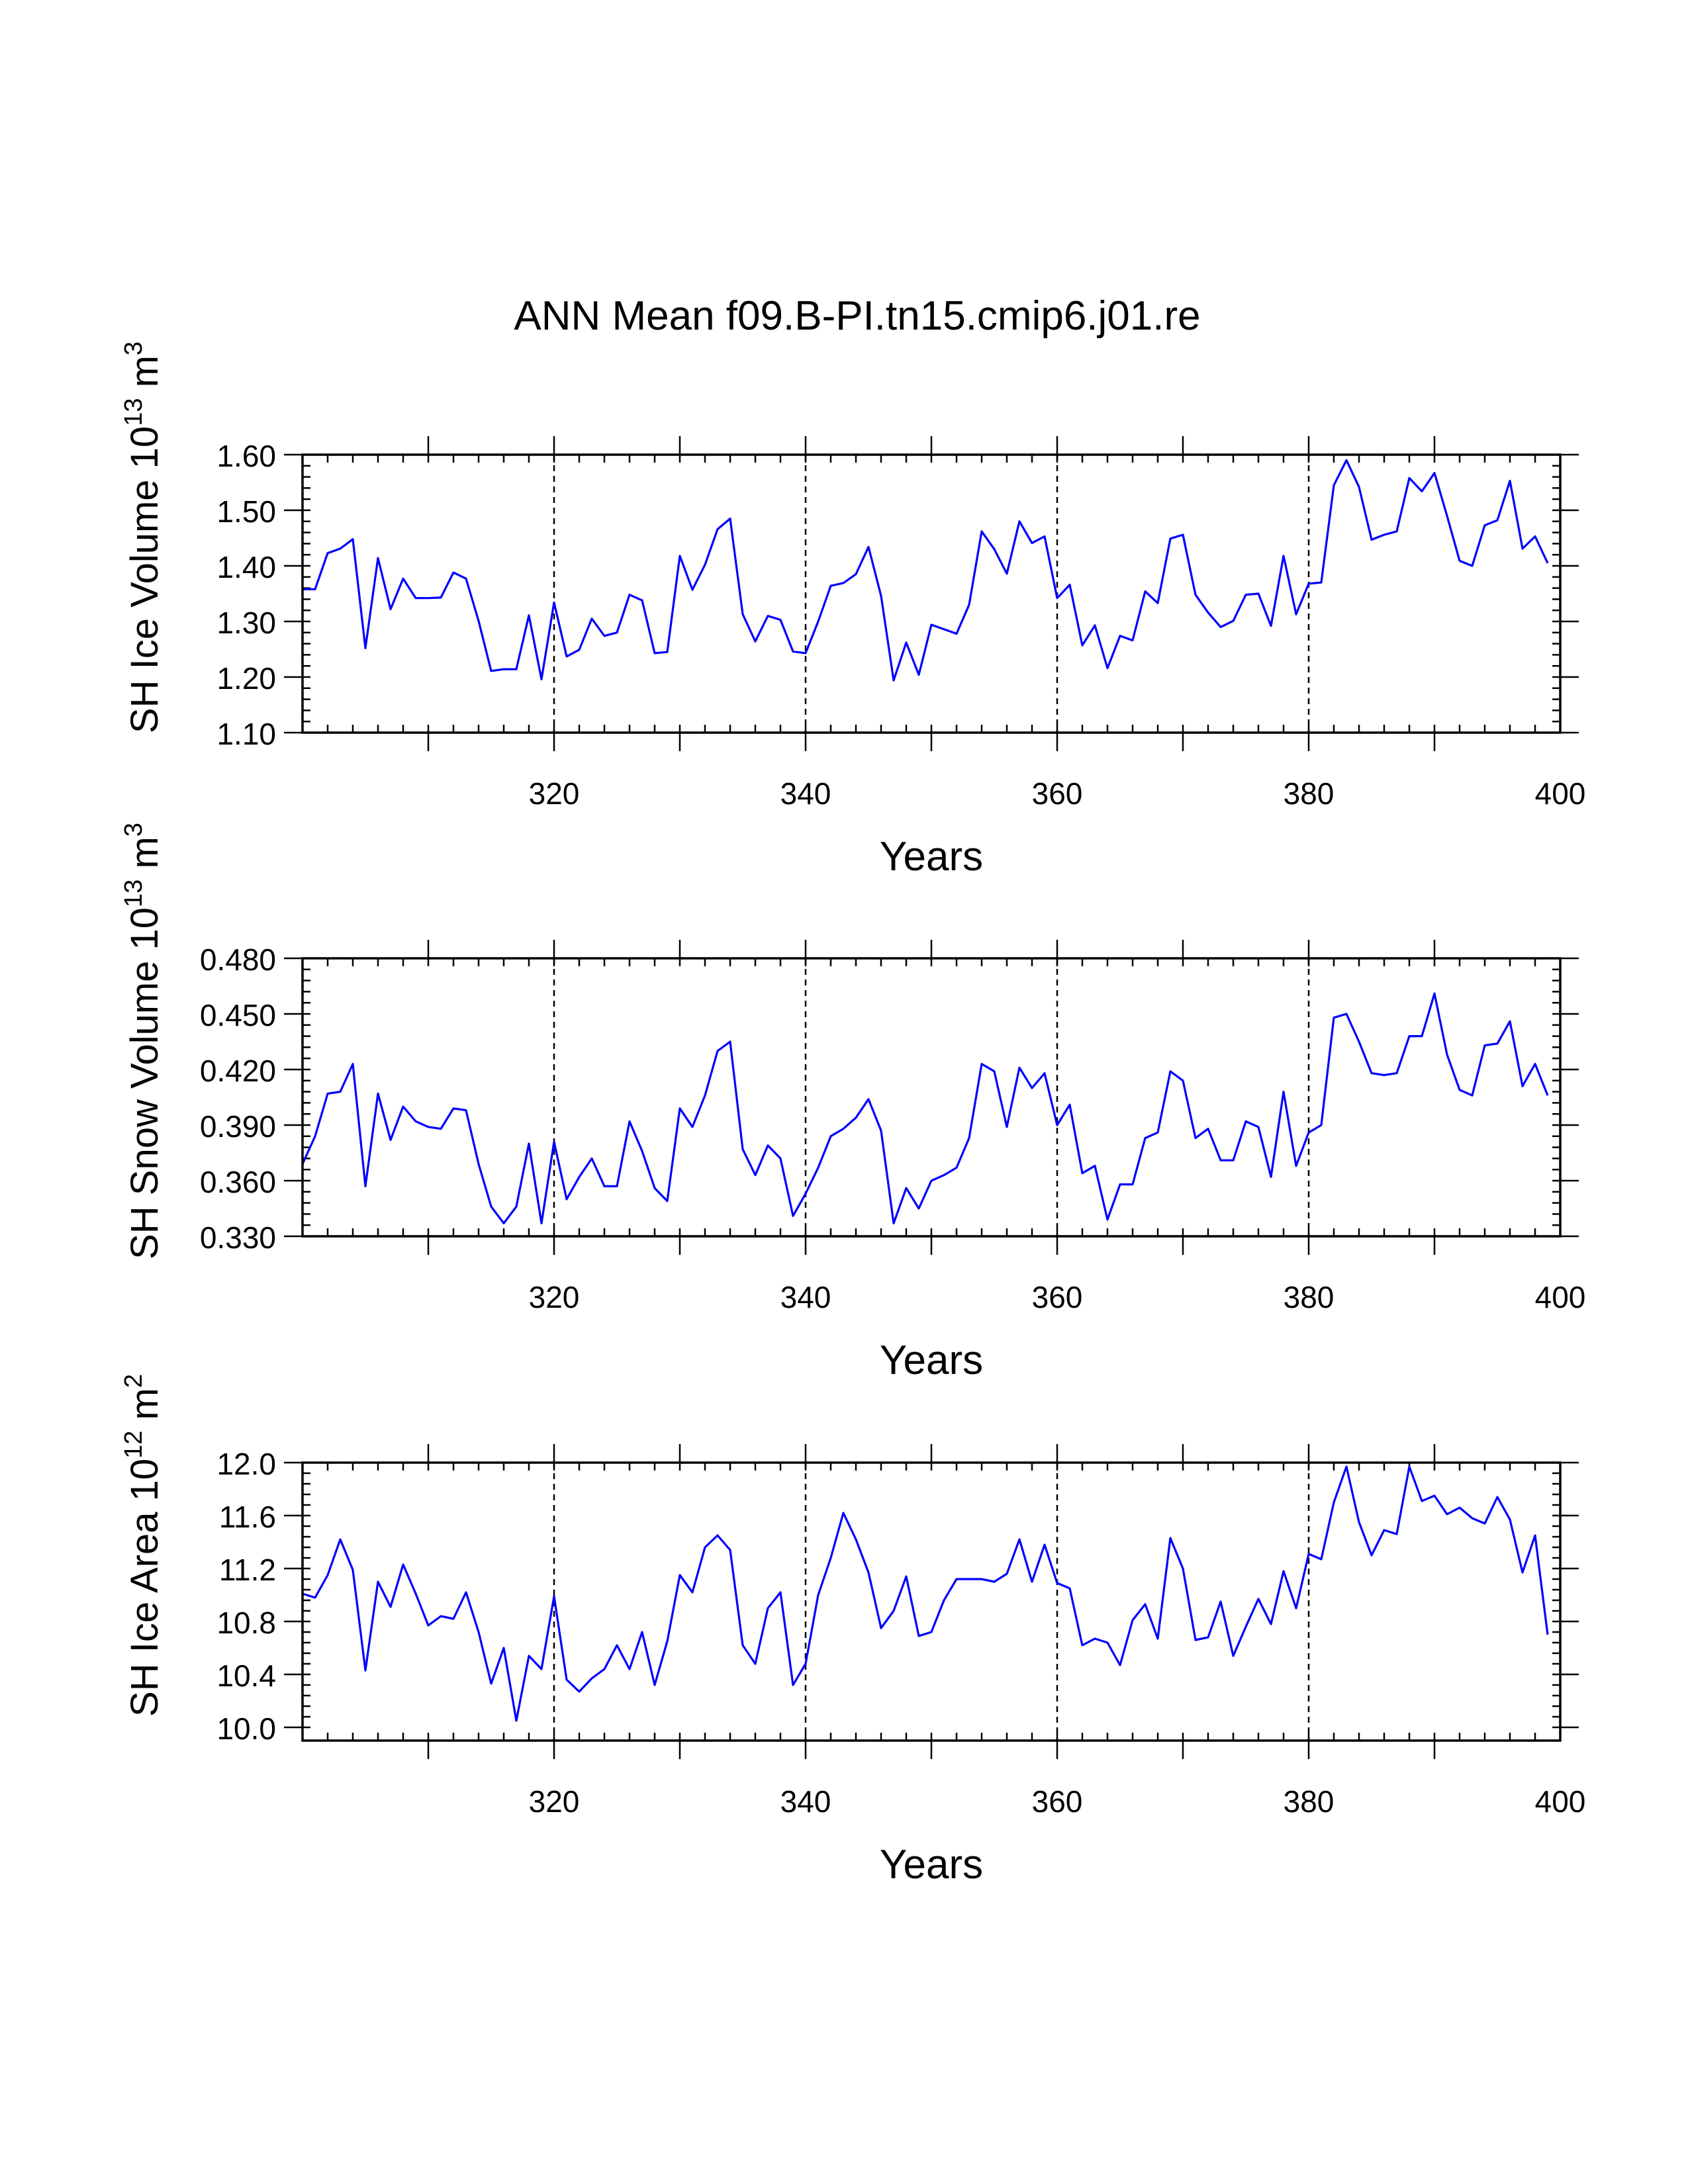 This screenshot has width=1688, height=2184. Describe the element at coordinates (238, 1015) in the screenshot. I see `y-tick-label: 0.450` at that location.